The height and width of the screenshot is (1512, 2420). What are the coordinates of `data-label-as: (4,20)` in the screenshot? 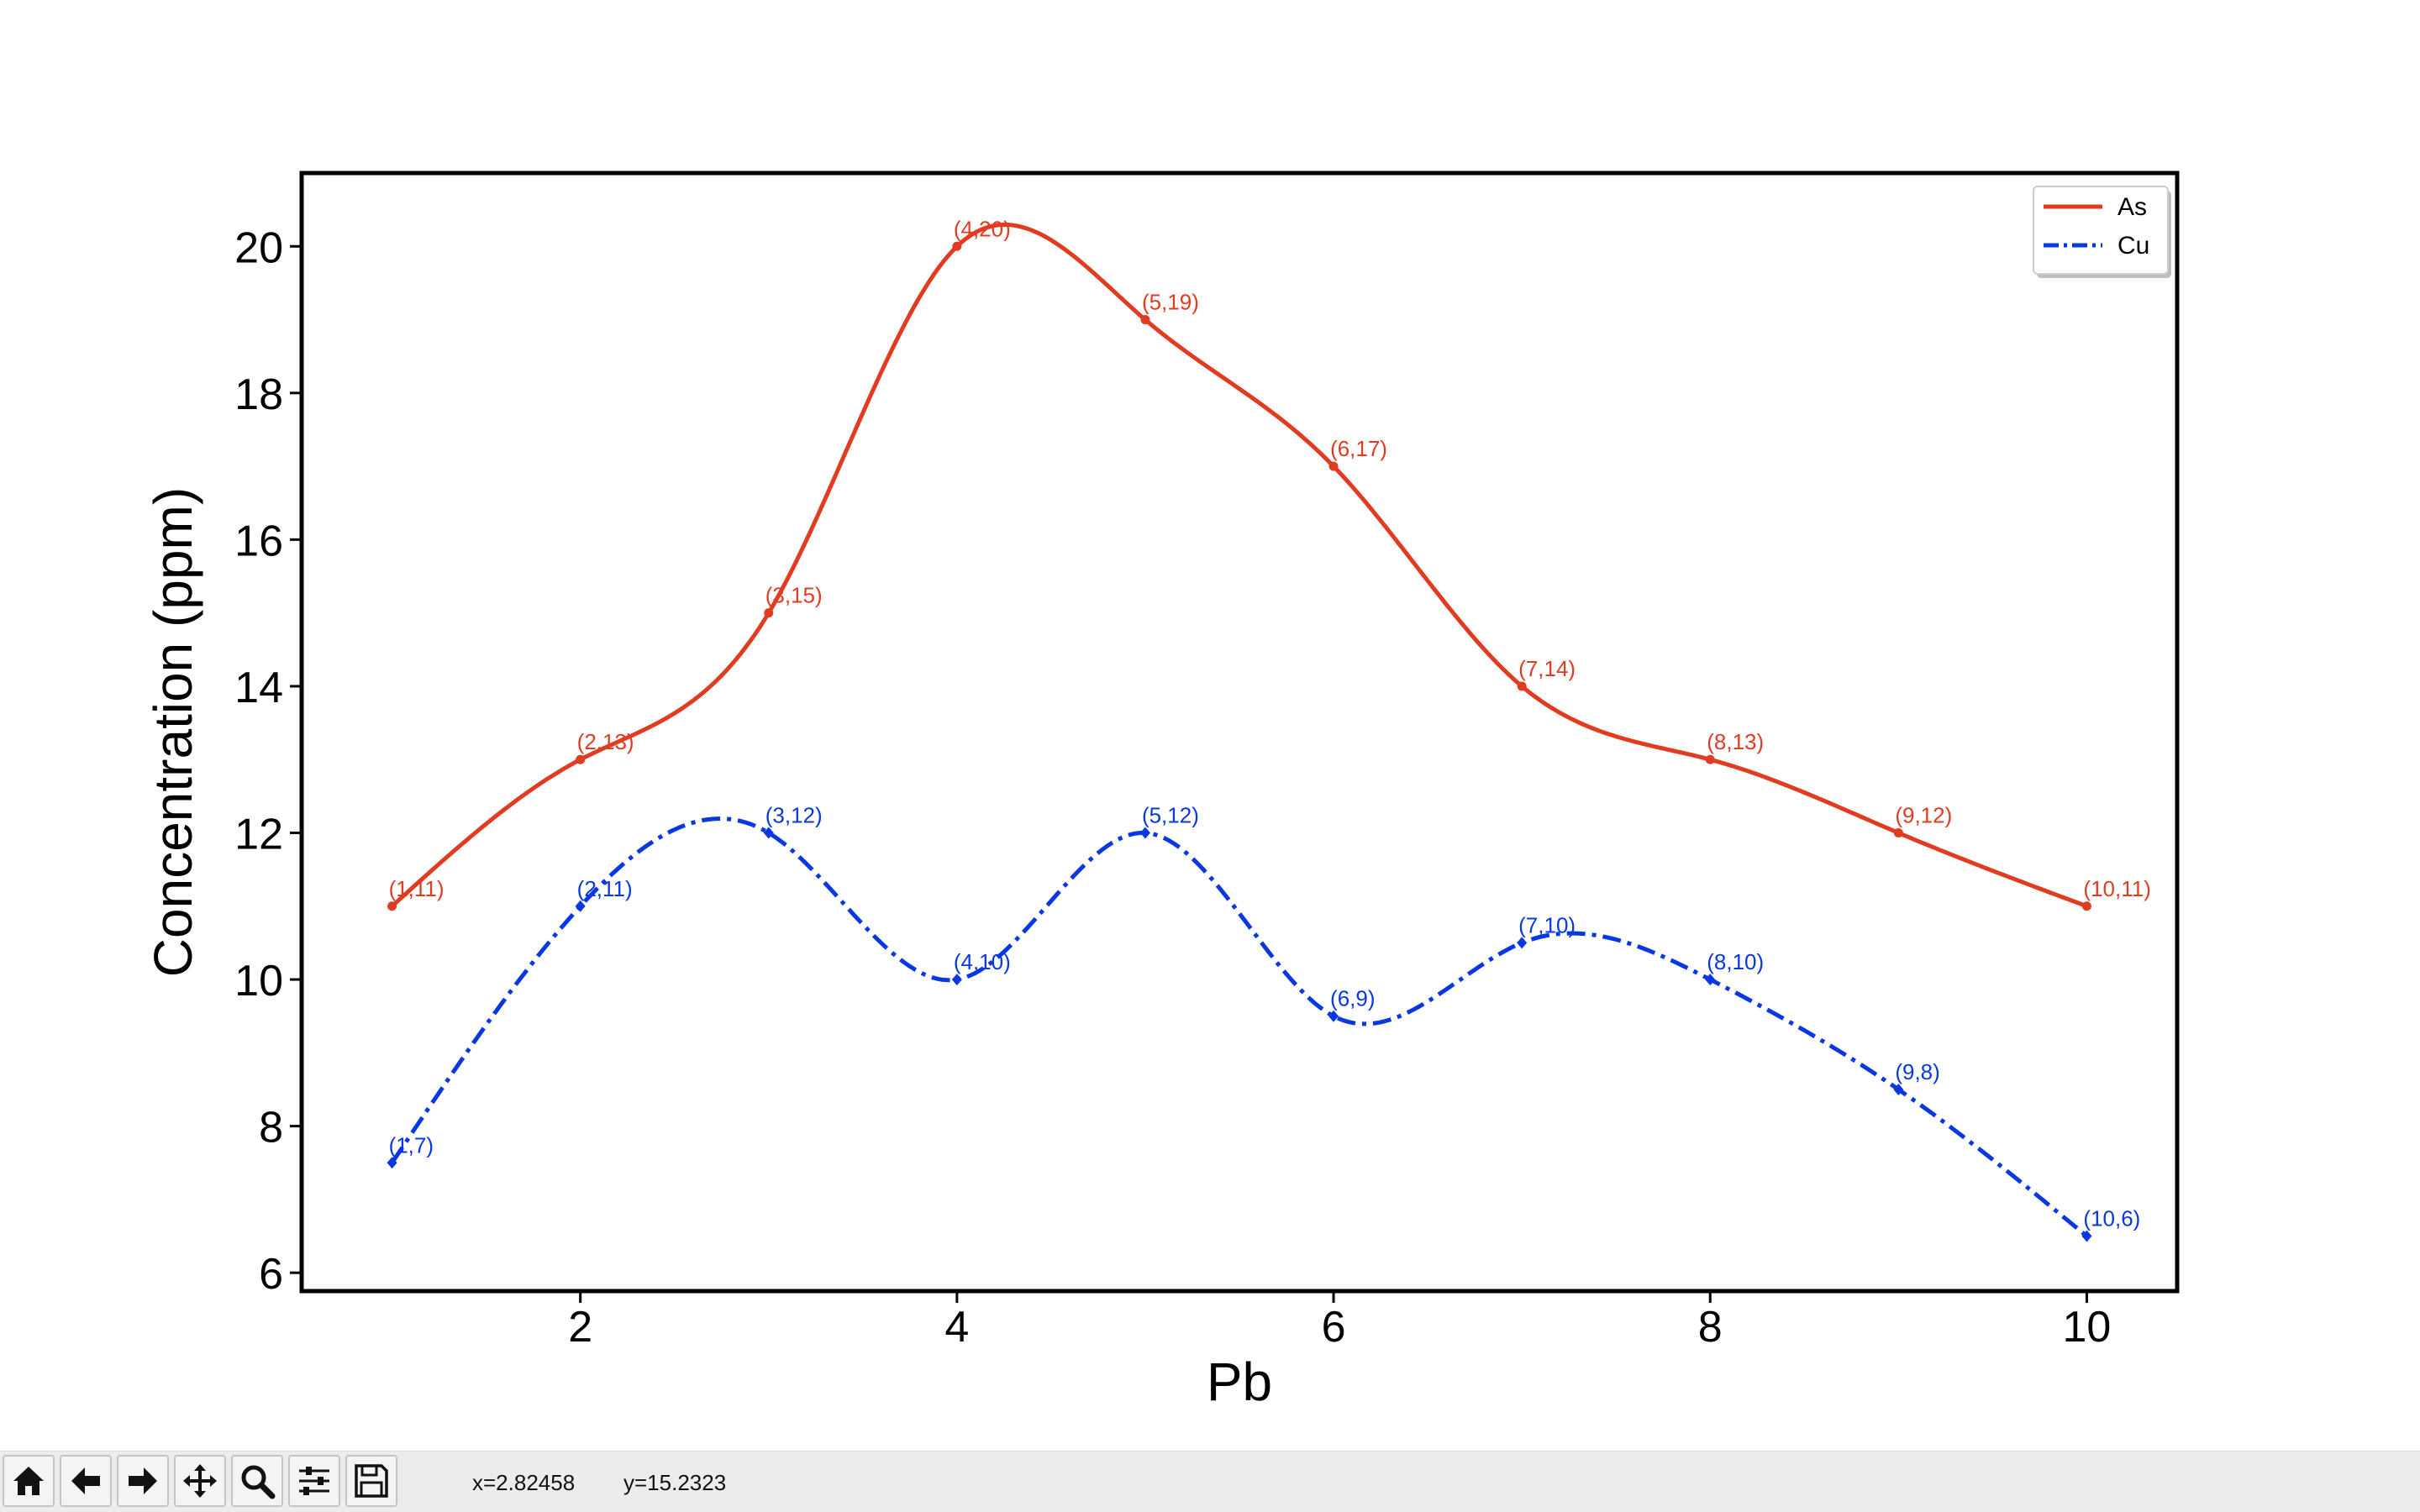 It's located at (983, 228).